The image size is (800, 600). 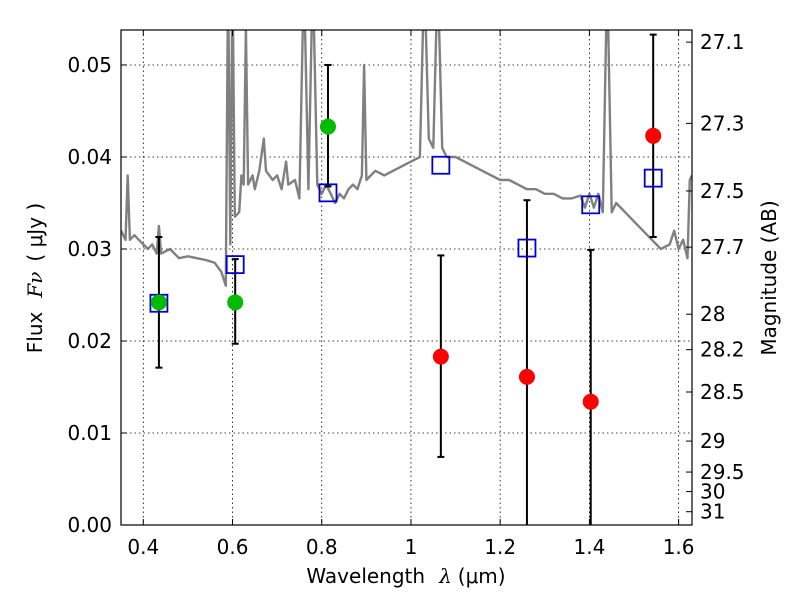 What do you see at coordinates (97, 295) in the screenshot?
I see `y-axis-ticks: 0.00 0.01 0.02 0.03 0.04 0.05` at bounding box center [97, 295].